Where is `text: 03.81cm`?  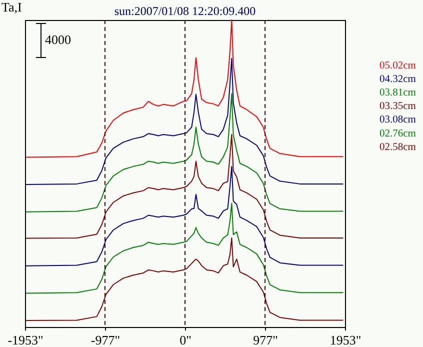 text: 03.81cm is located at coordinates (398, 92).